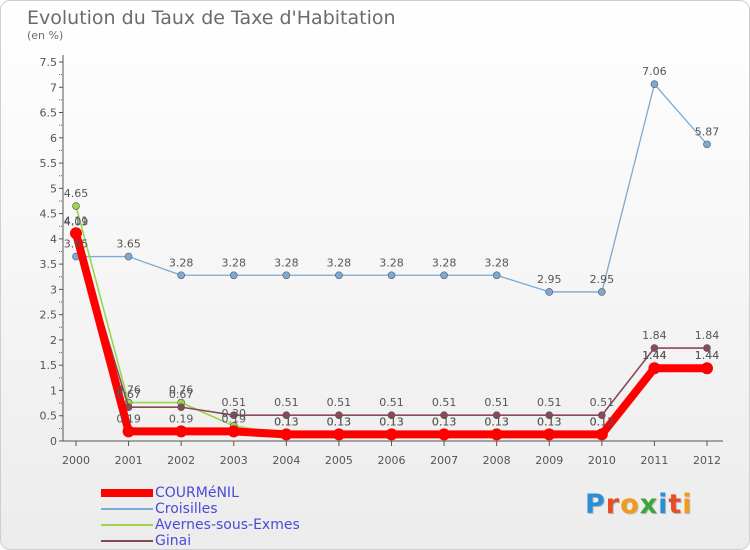  I want to click on chart-title: Evolution du Taux de Taxe d'Habitation, so click(211, 18).